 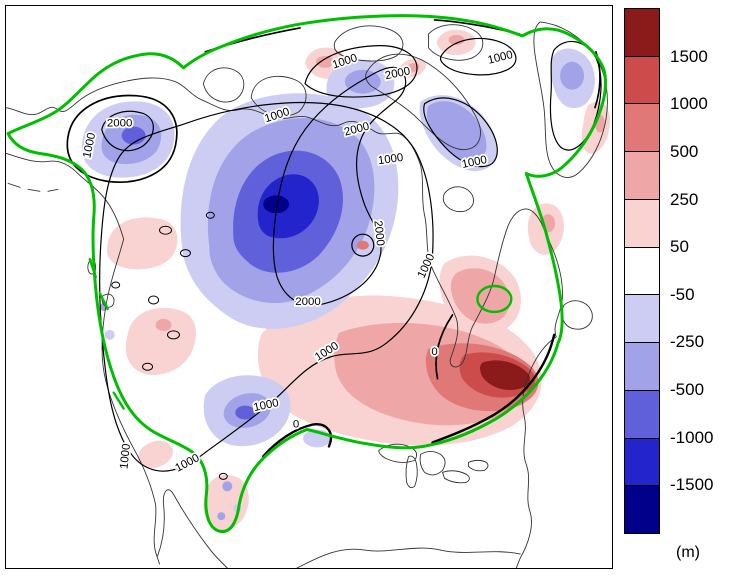 I want to click on contour-ring-reddot, so click(x=363, y=245).